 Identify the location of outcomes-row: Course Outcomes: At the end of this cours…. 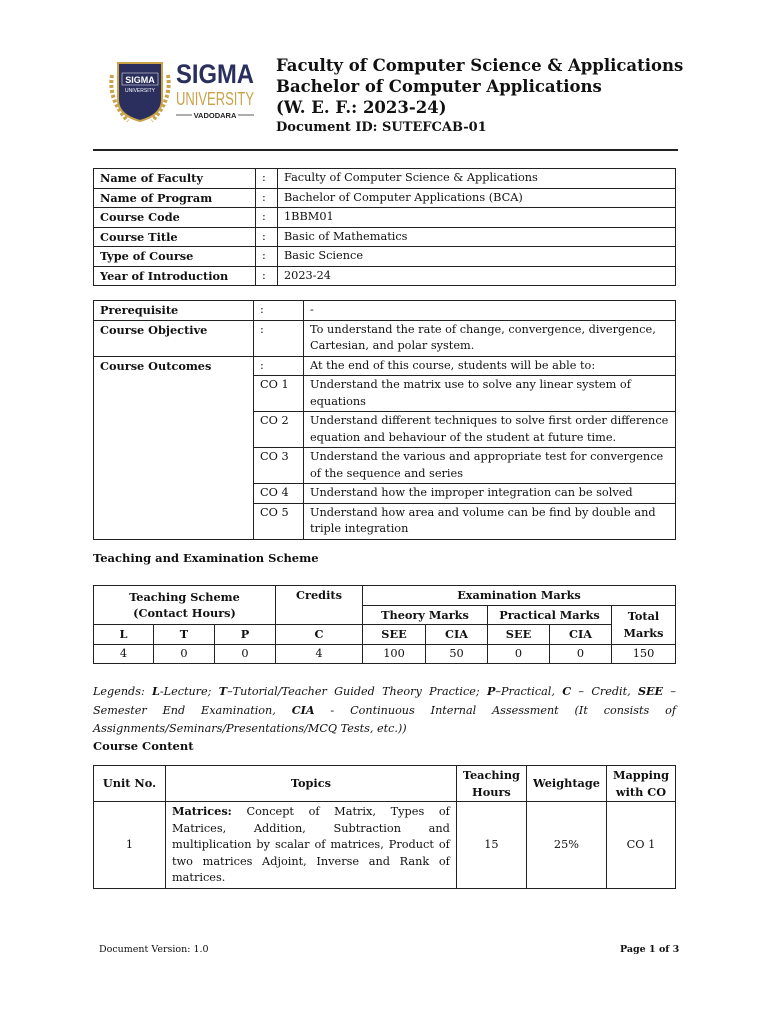
(384, 447).